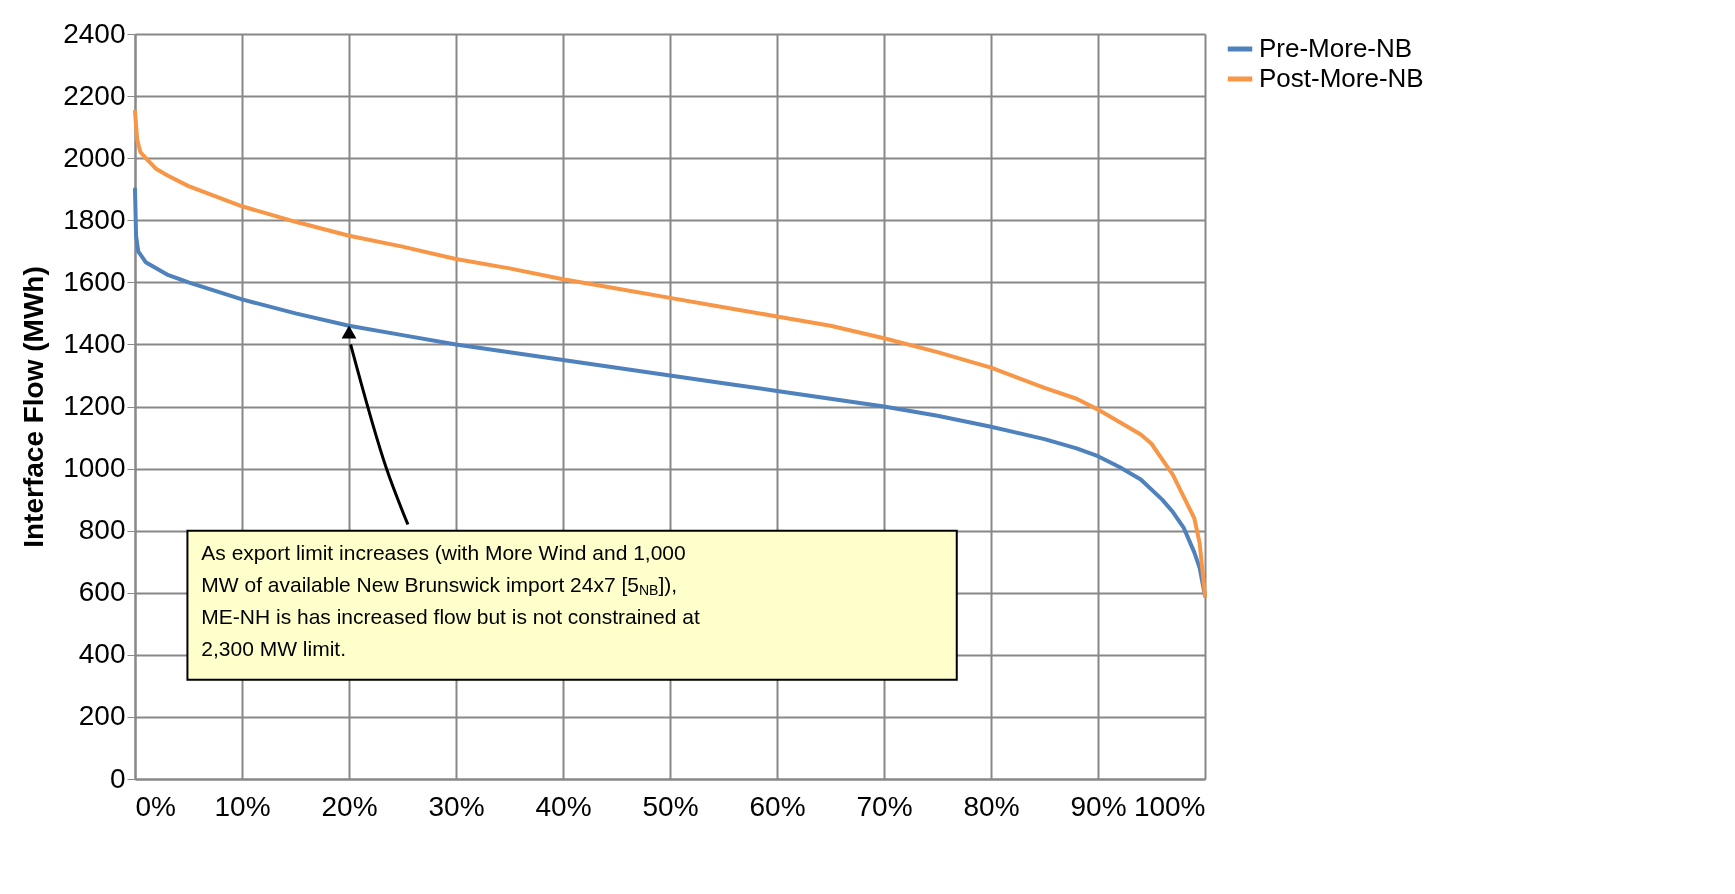 The width and height of the screenshot is (1735, 894). I want to click on y-tick-label: 400, so click(102, 654).